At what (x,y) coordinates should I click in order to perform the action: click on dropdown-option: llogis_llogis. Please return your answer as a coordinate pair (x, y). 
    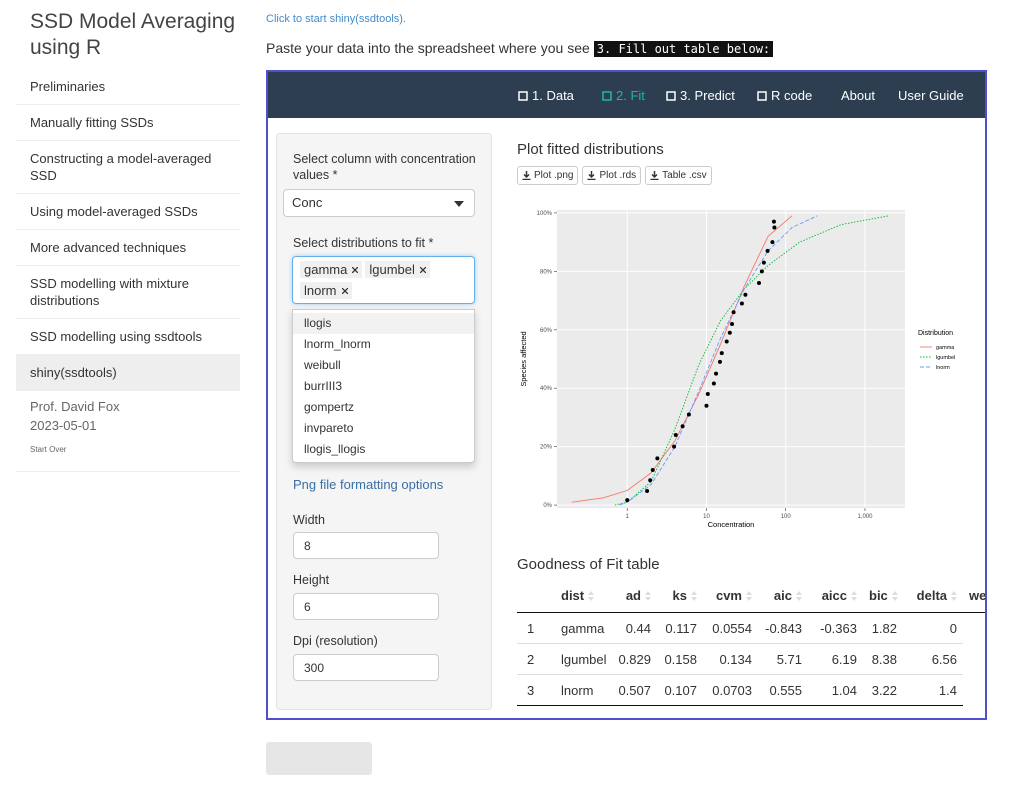
    Looking at the image, I should click on (335, 449).